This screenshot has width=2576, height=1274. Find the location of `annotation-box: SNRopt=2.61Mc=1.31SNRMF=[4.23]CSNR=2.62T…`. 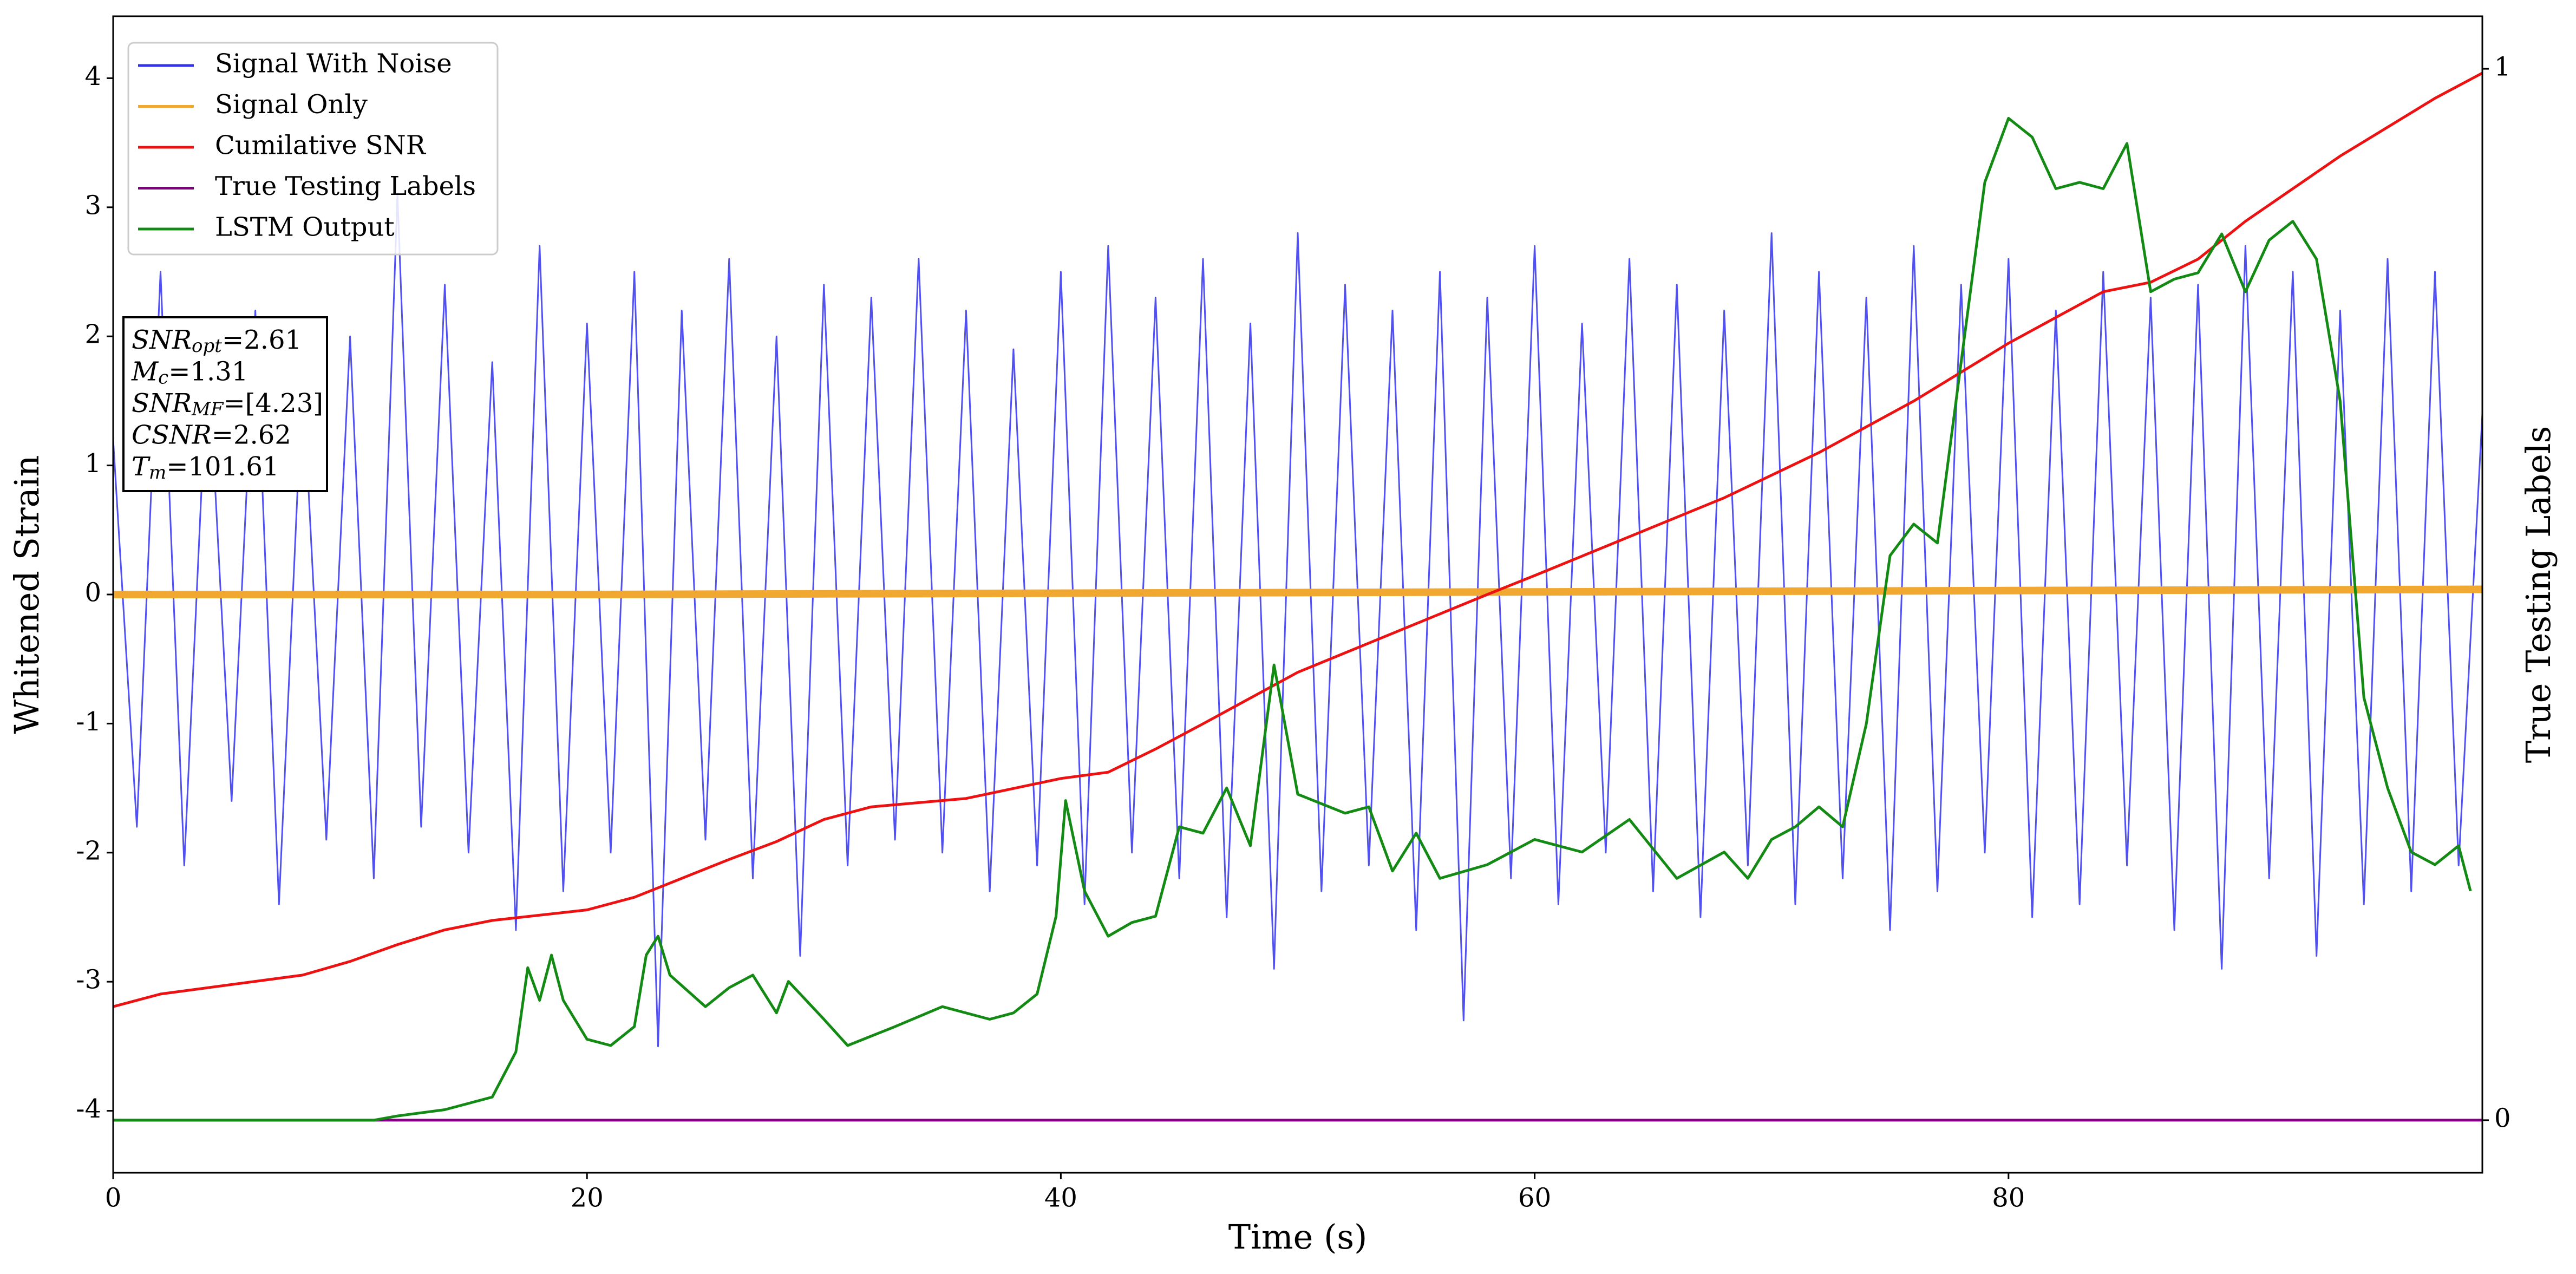

annotation-box: SNRopt=2.61Mc=1.31SNRMF=[4.23]CSNR=2.62T… is located at coordinates (225, 404).